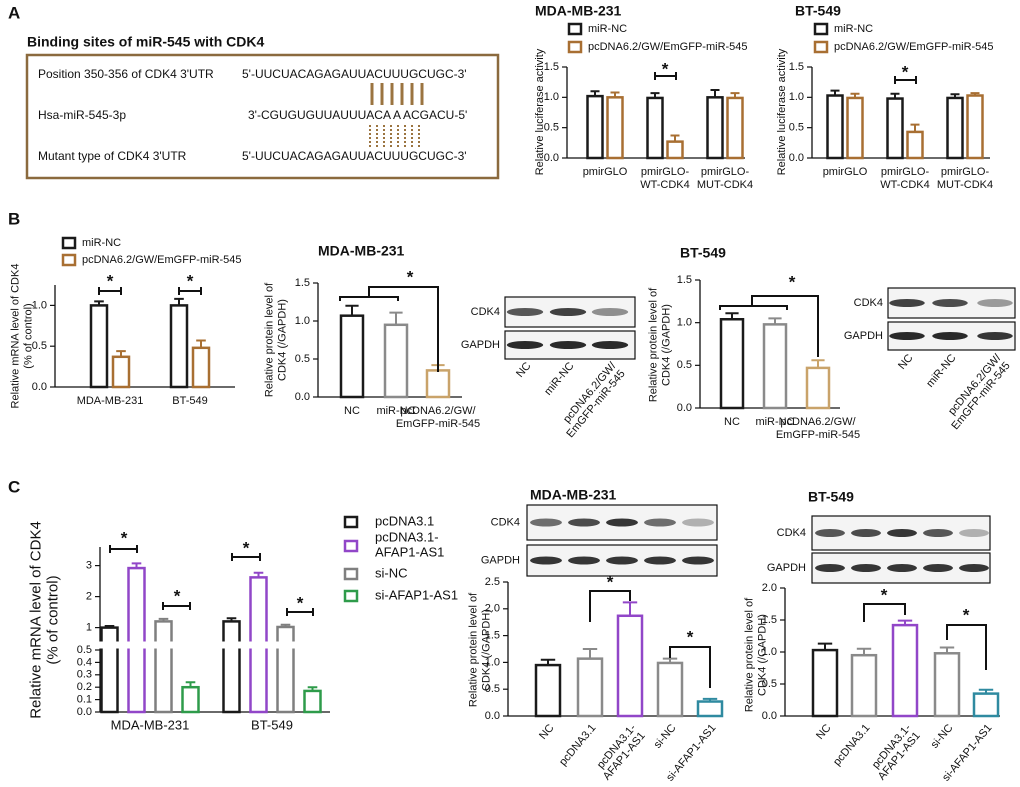 The height and width of the screenshot is (787, 1020). What do you see at coordinates (895, 752) in the screenshot?
I see `x-tick-label: pcDNA3.1-AFAP1-AS1` at bounding box center [895, 752].